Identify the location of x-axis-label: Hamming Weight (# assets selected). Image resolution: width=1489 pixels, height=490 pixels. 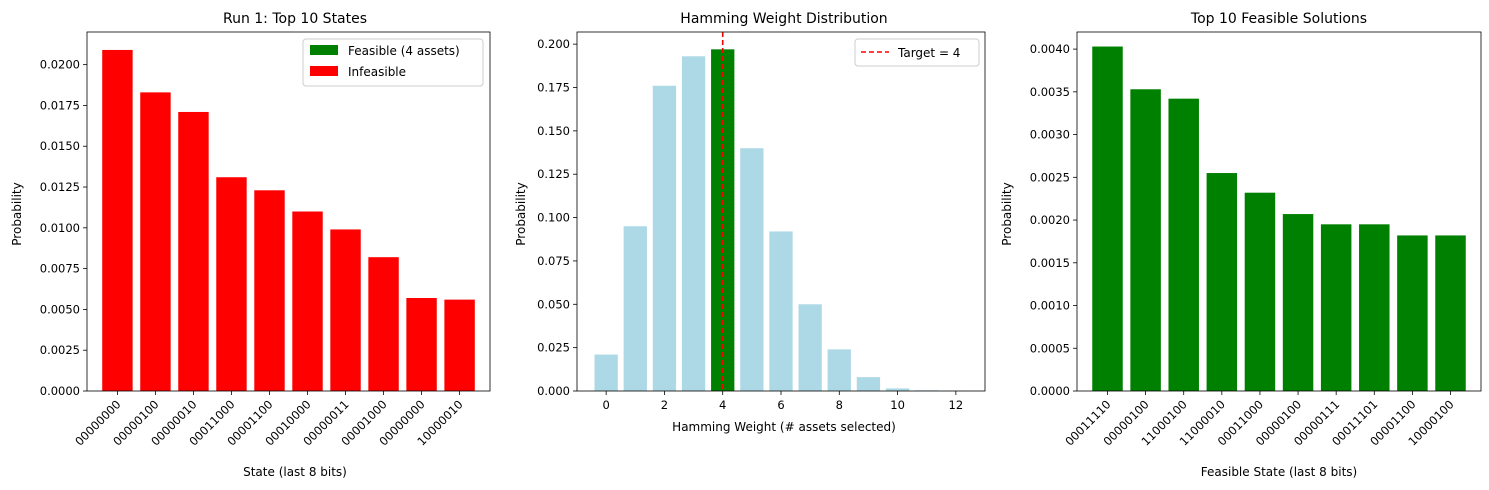
(784, 427).